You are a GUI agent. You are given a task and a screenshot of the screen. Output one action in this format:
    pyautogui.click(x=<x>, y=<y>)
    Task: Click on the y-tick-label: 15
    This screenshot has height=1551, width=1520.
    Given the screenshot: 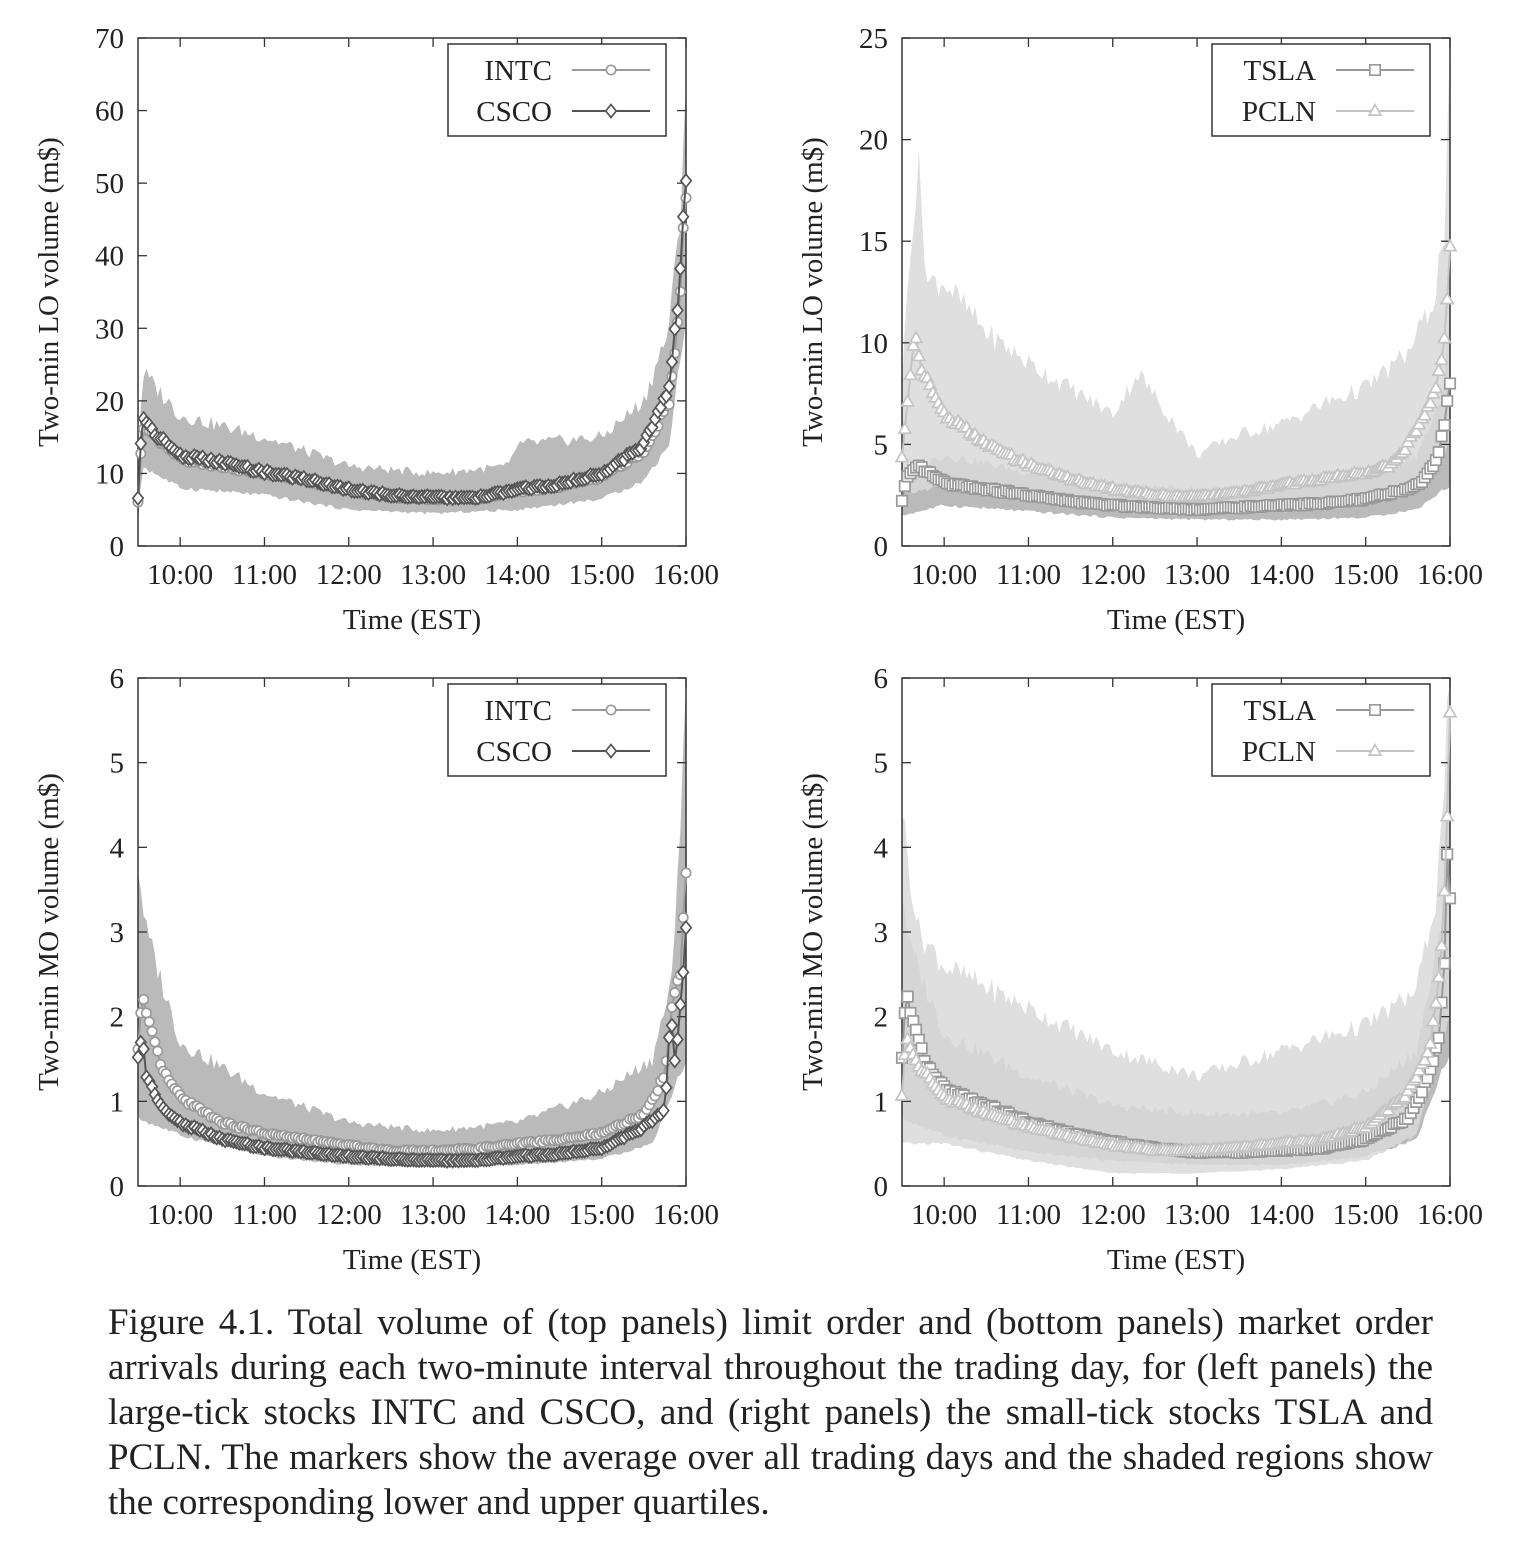 What is the action you would take?
    pyautogui.click(x=873, y=242)
    